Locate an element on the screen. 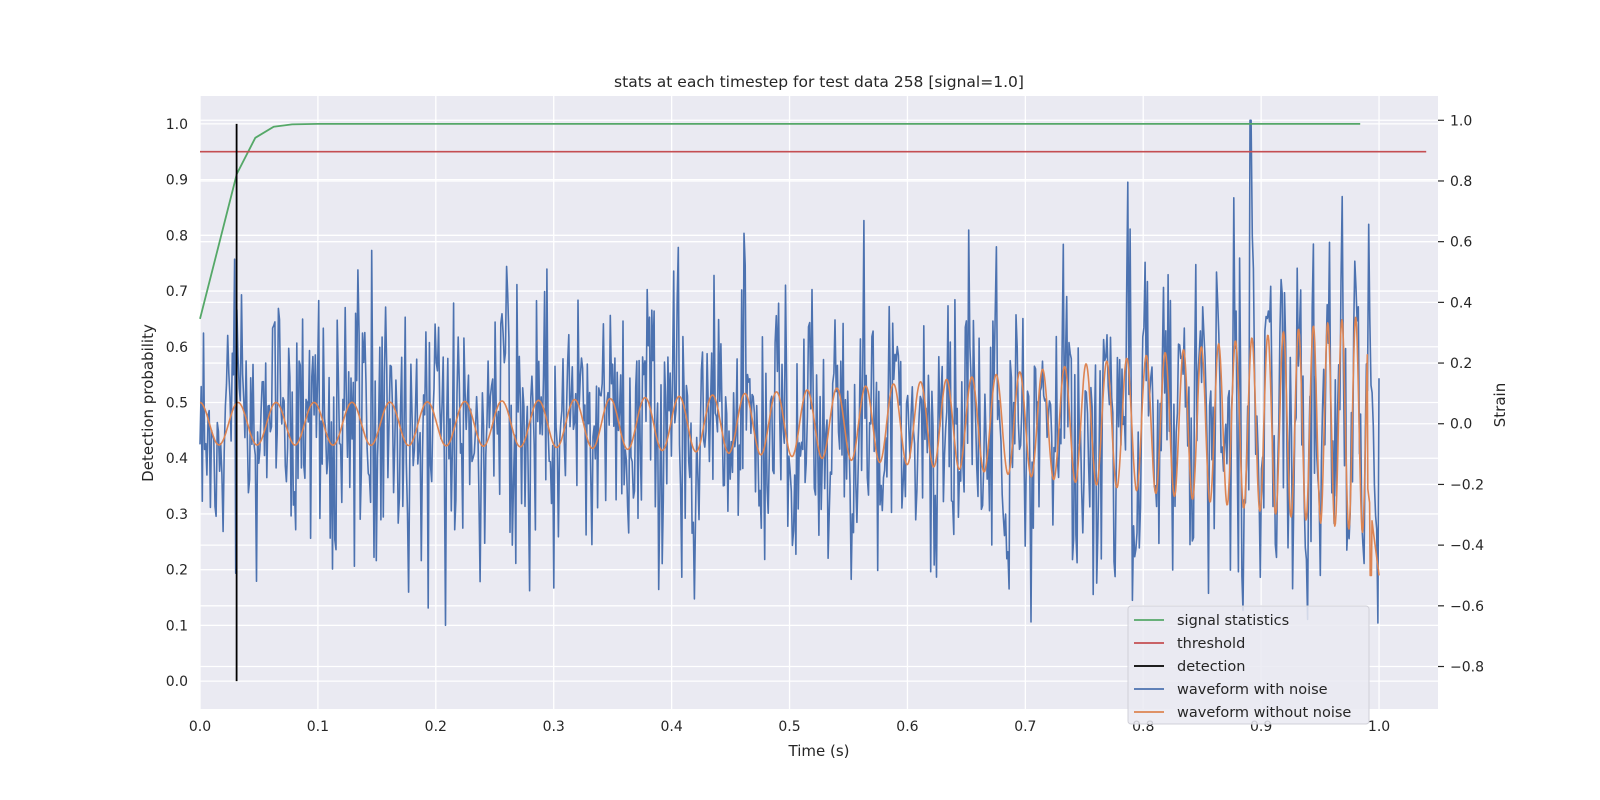 This screenshot has width=1600, height=800. y-tick-label-left: 0.2 is located at coordinates (177, 571).